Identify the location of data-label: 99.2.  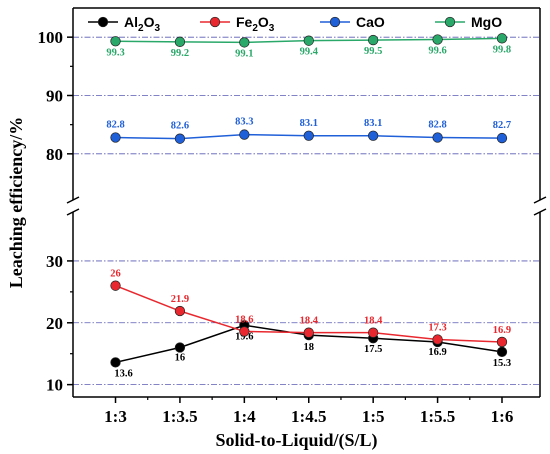
(180, 53).